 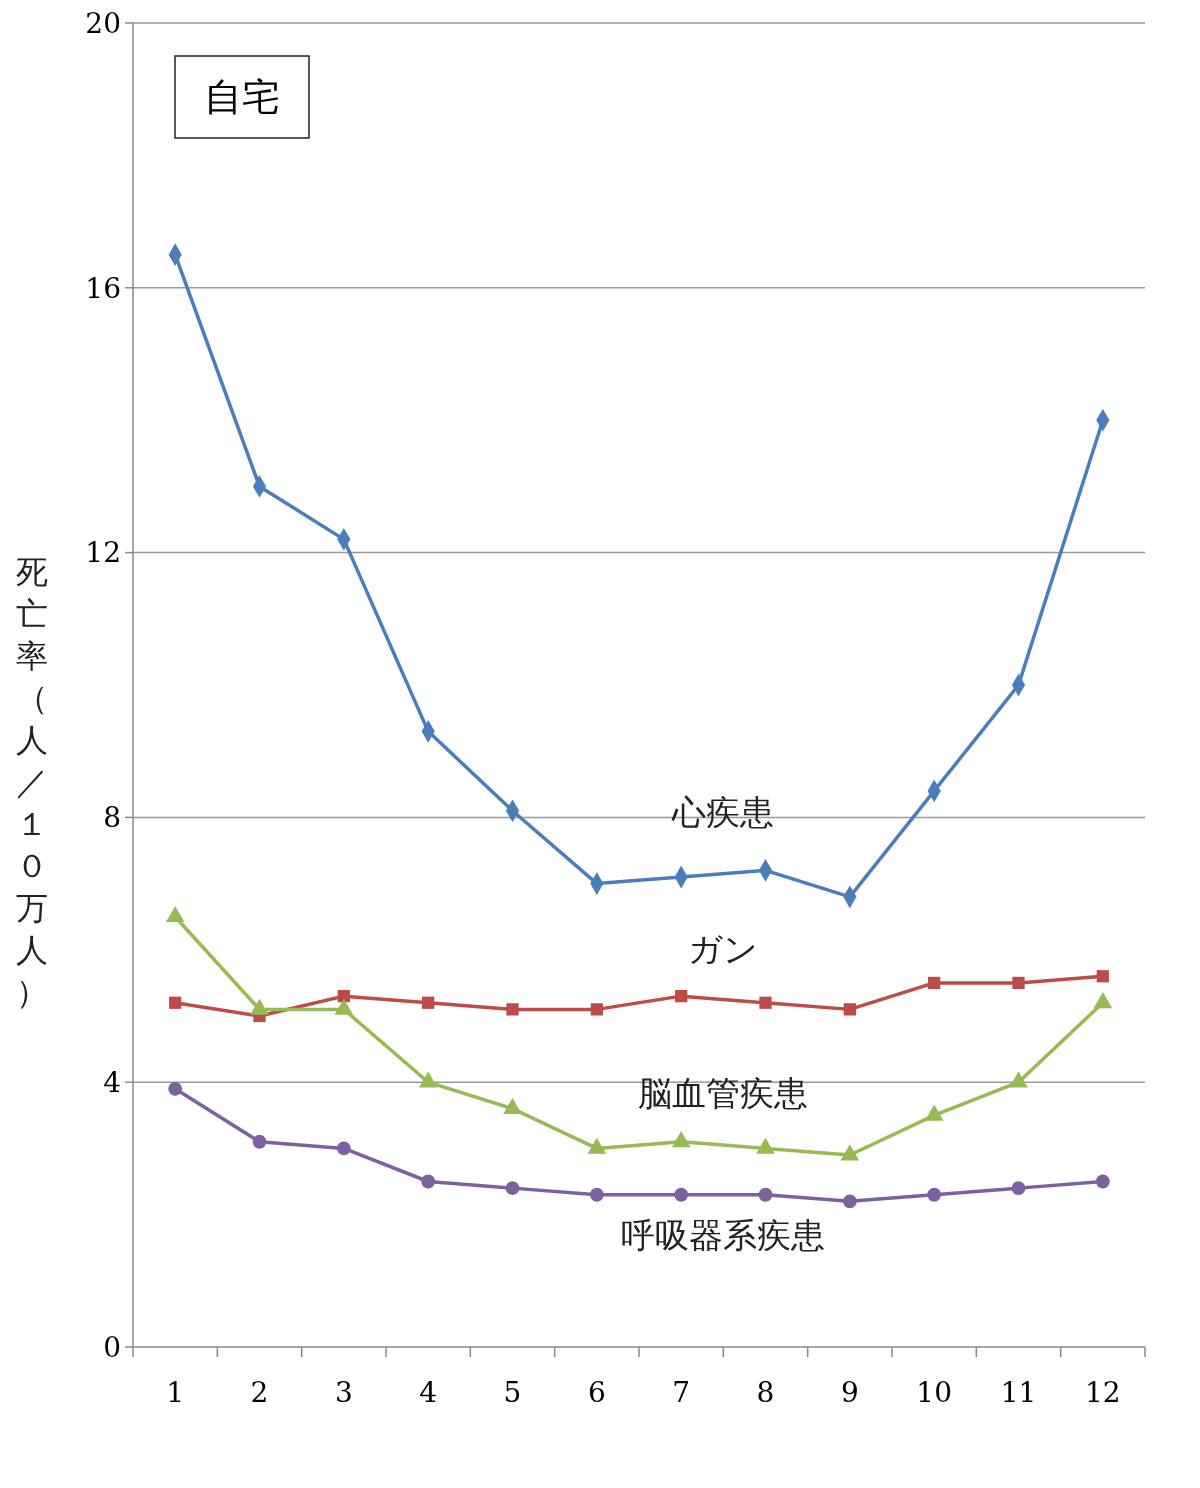 I want to click on x-tick-label: 2, so click(x=259, y=1392).